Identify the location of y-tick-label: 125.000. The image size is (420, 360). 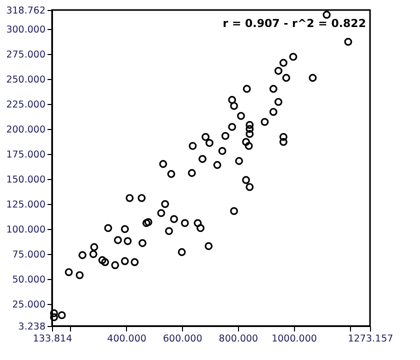
(26, 205).